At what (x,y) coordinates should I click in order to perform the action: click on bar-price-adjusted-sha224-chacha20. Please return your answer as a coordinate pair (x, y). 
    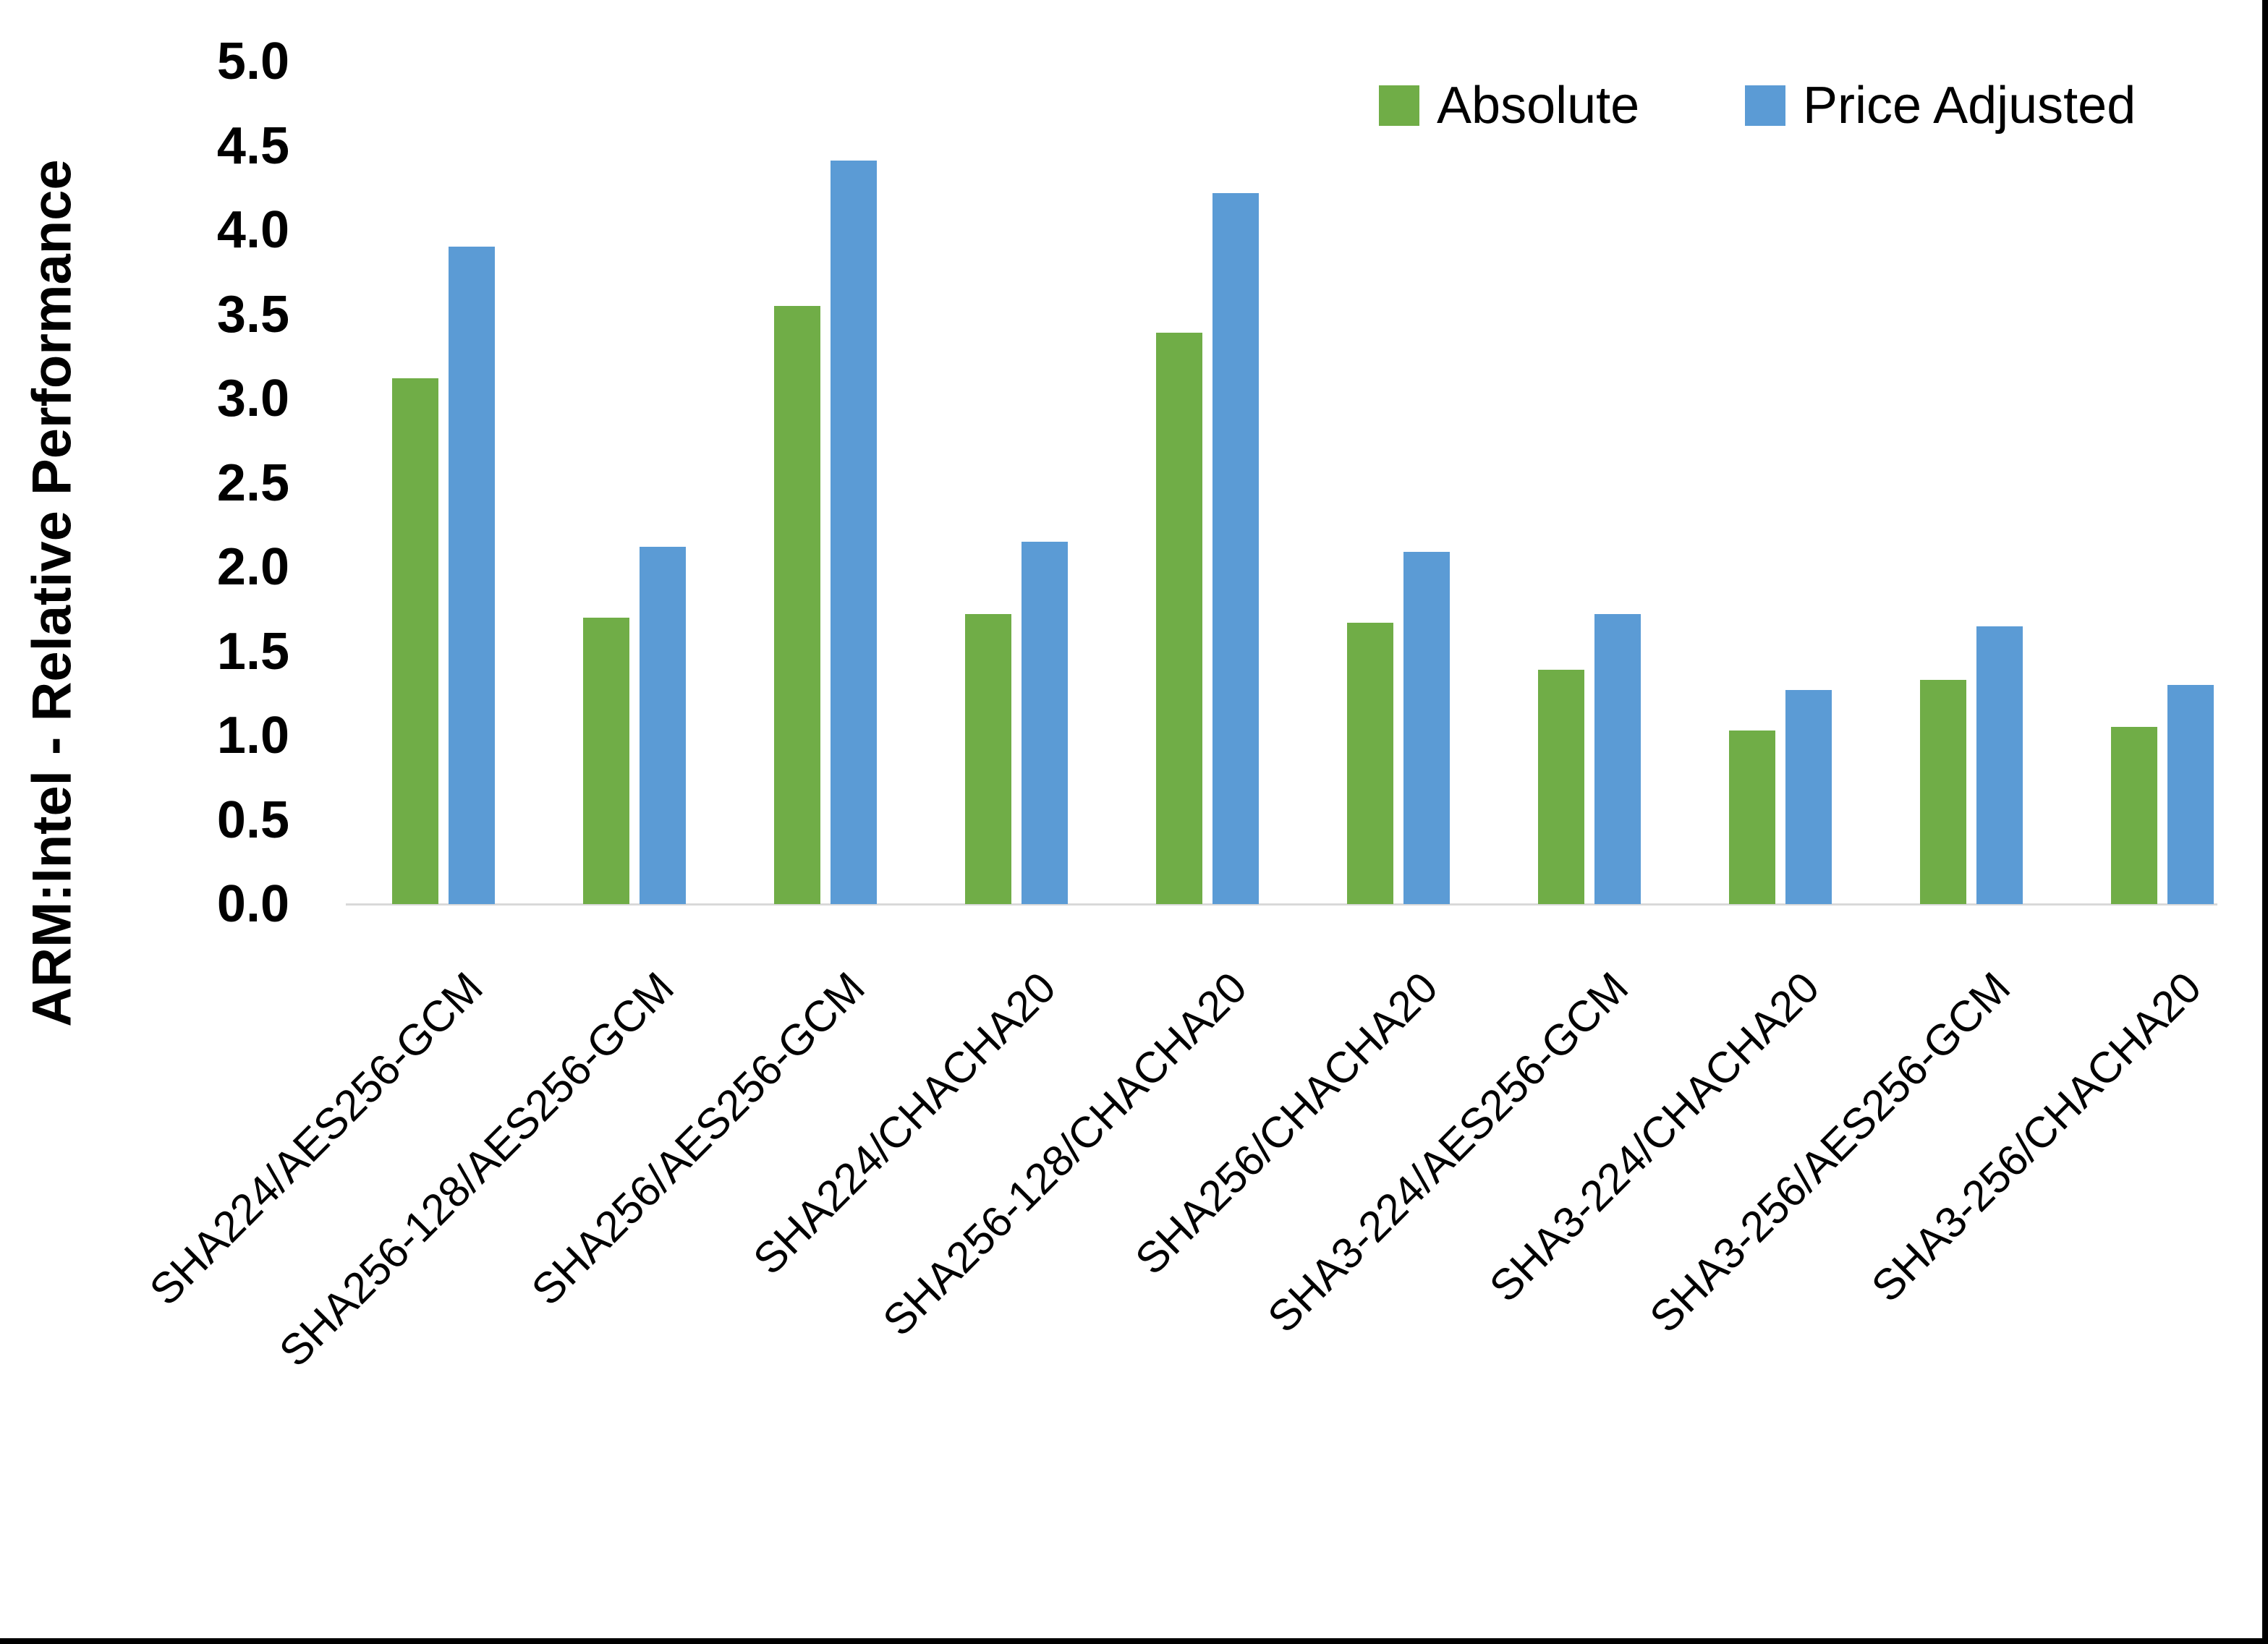
    Looking at the image, I should click on (1045, 723).